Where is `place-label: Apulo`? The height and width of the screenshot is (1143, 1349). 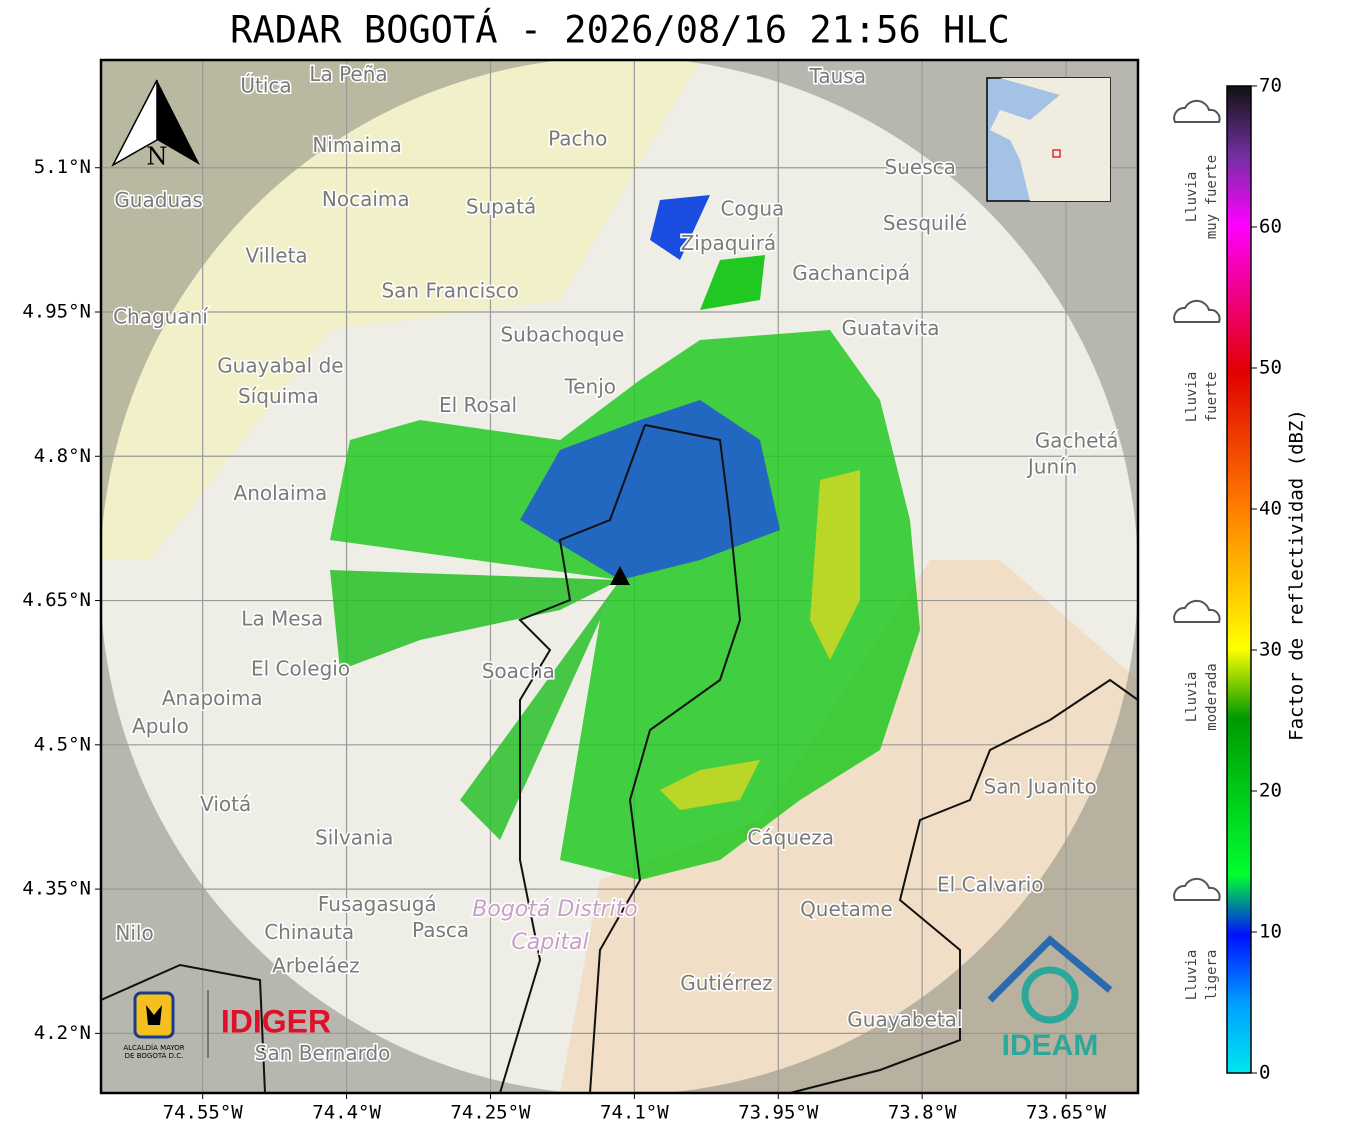
place-label: Apulo is located at coordinates (160, 726).